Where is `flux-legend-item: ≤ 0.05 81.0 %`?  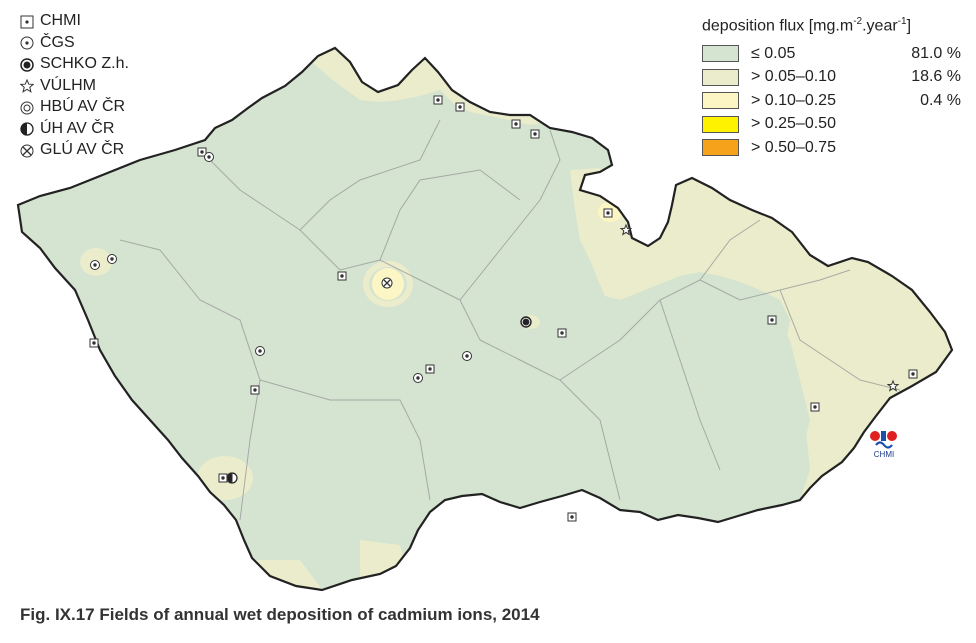
flux-legend-item: ≤ 0.05 81.0 % is located at coordinates (832, 54).